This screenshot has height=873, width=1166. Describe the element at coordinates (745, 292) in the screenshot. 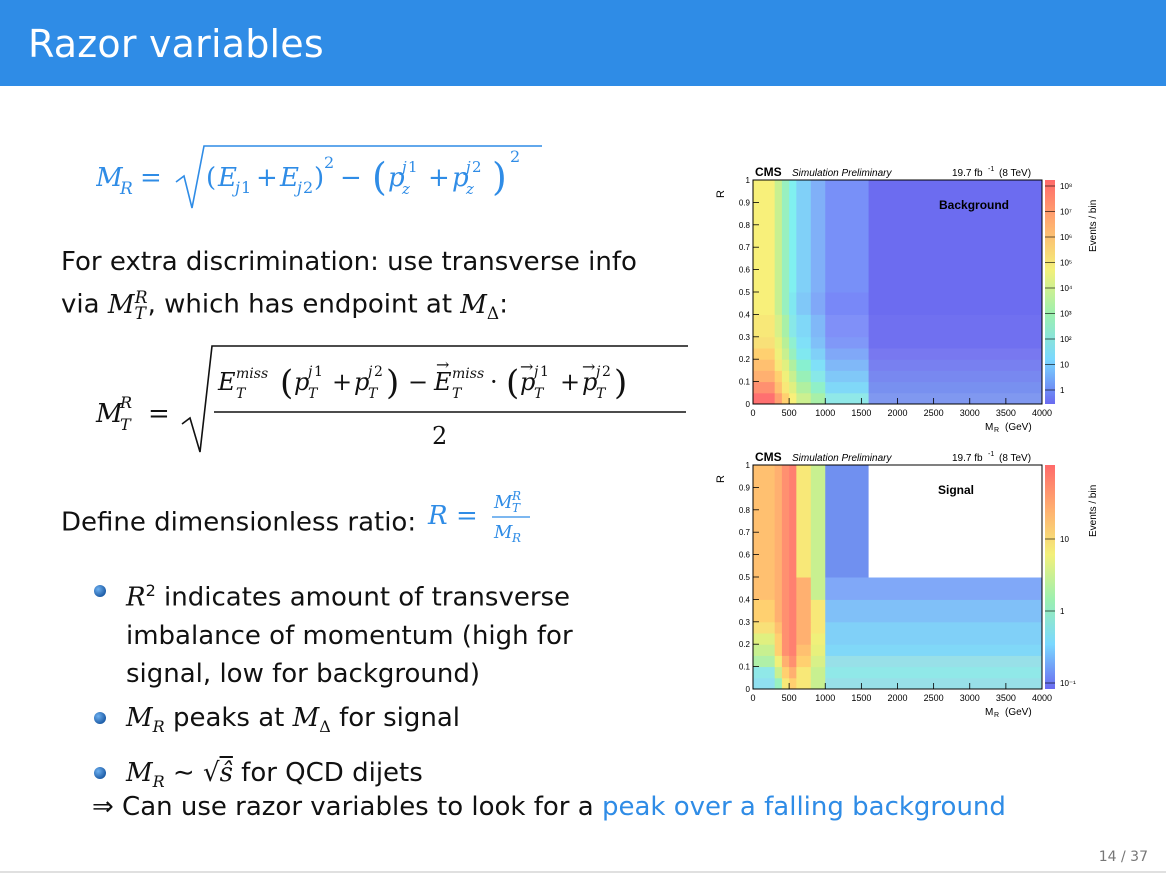

I see `y-tick-label: 0.5` at that location.